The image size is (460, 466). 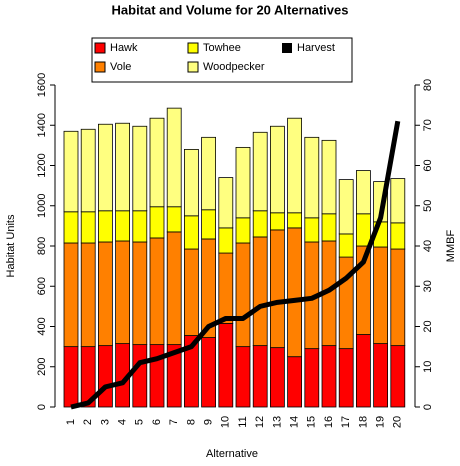 I want to click on x-axis-label: Alternative, so click(x=232, y=454).